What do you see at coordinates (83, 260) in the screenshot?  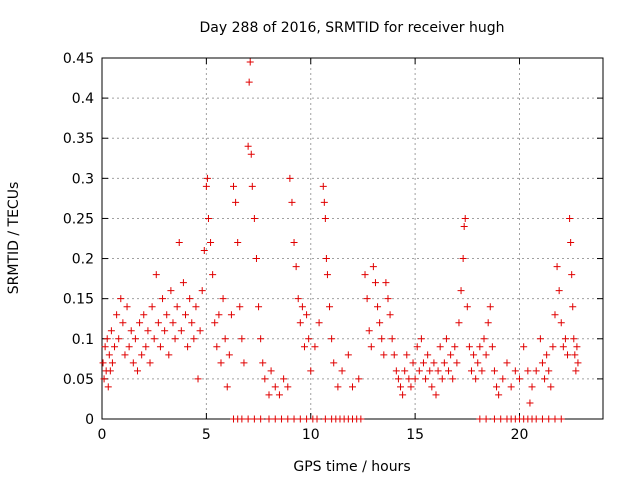 I see `y-tick-label: 0.2` at bounding box center [83, 260].